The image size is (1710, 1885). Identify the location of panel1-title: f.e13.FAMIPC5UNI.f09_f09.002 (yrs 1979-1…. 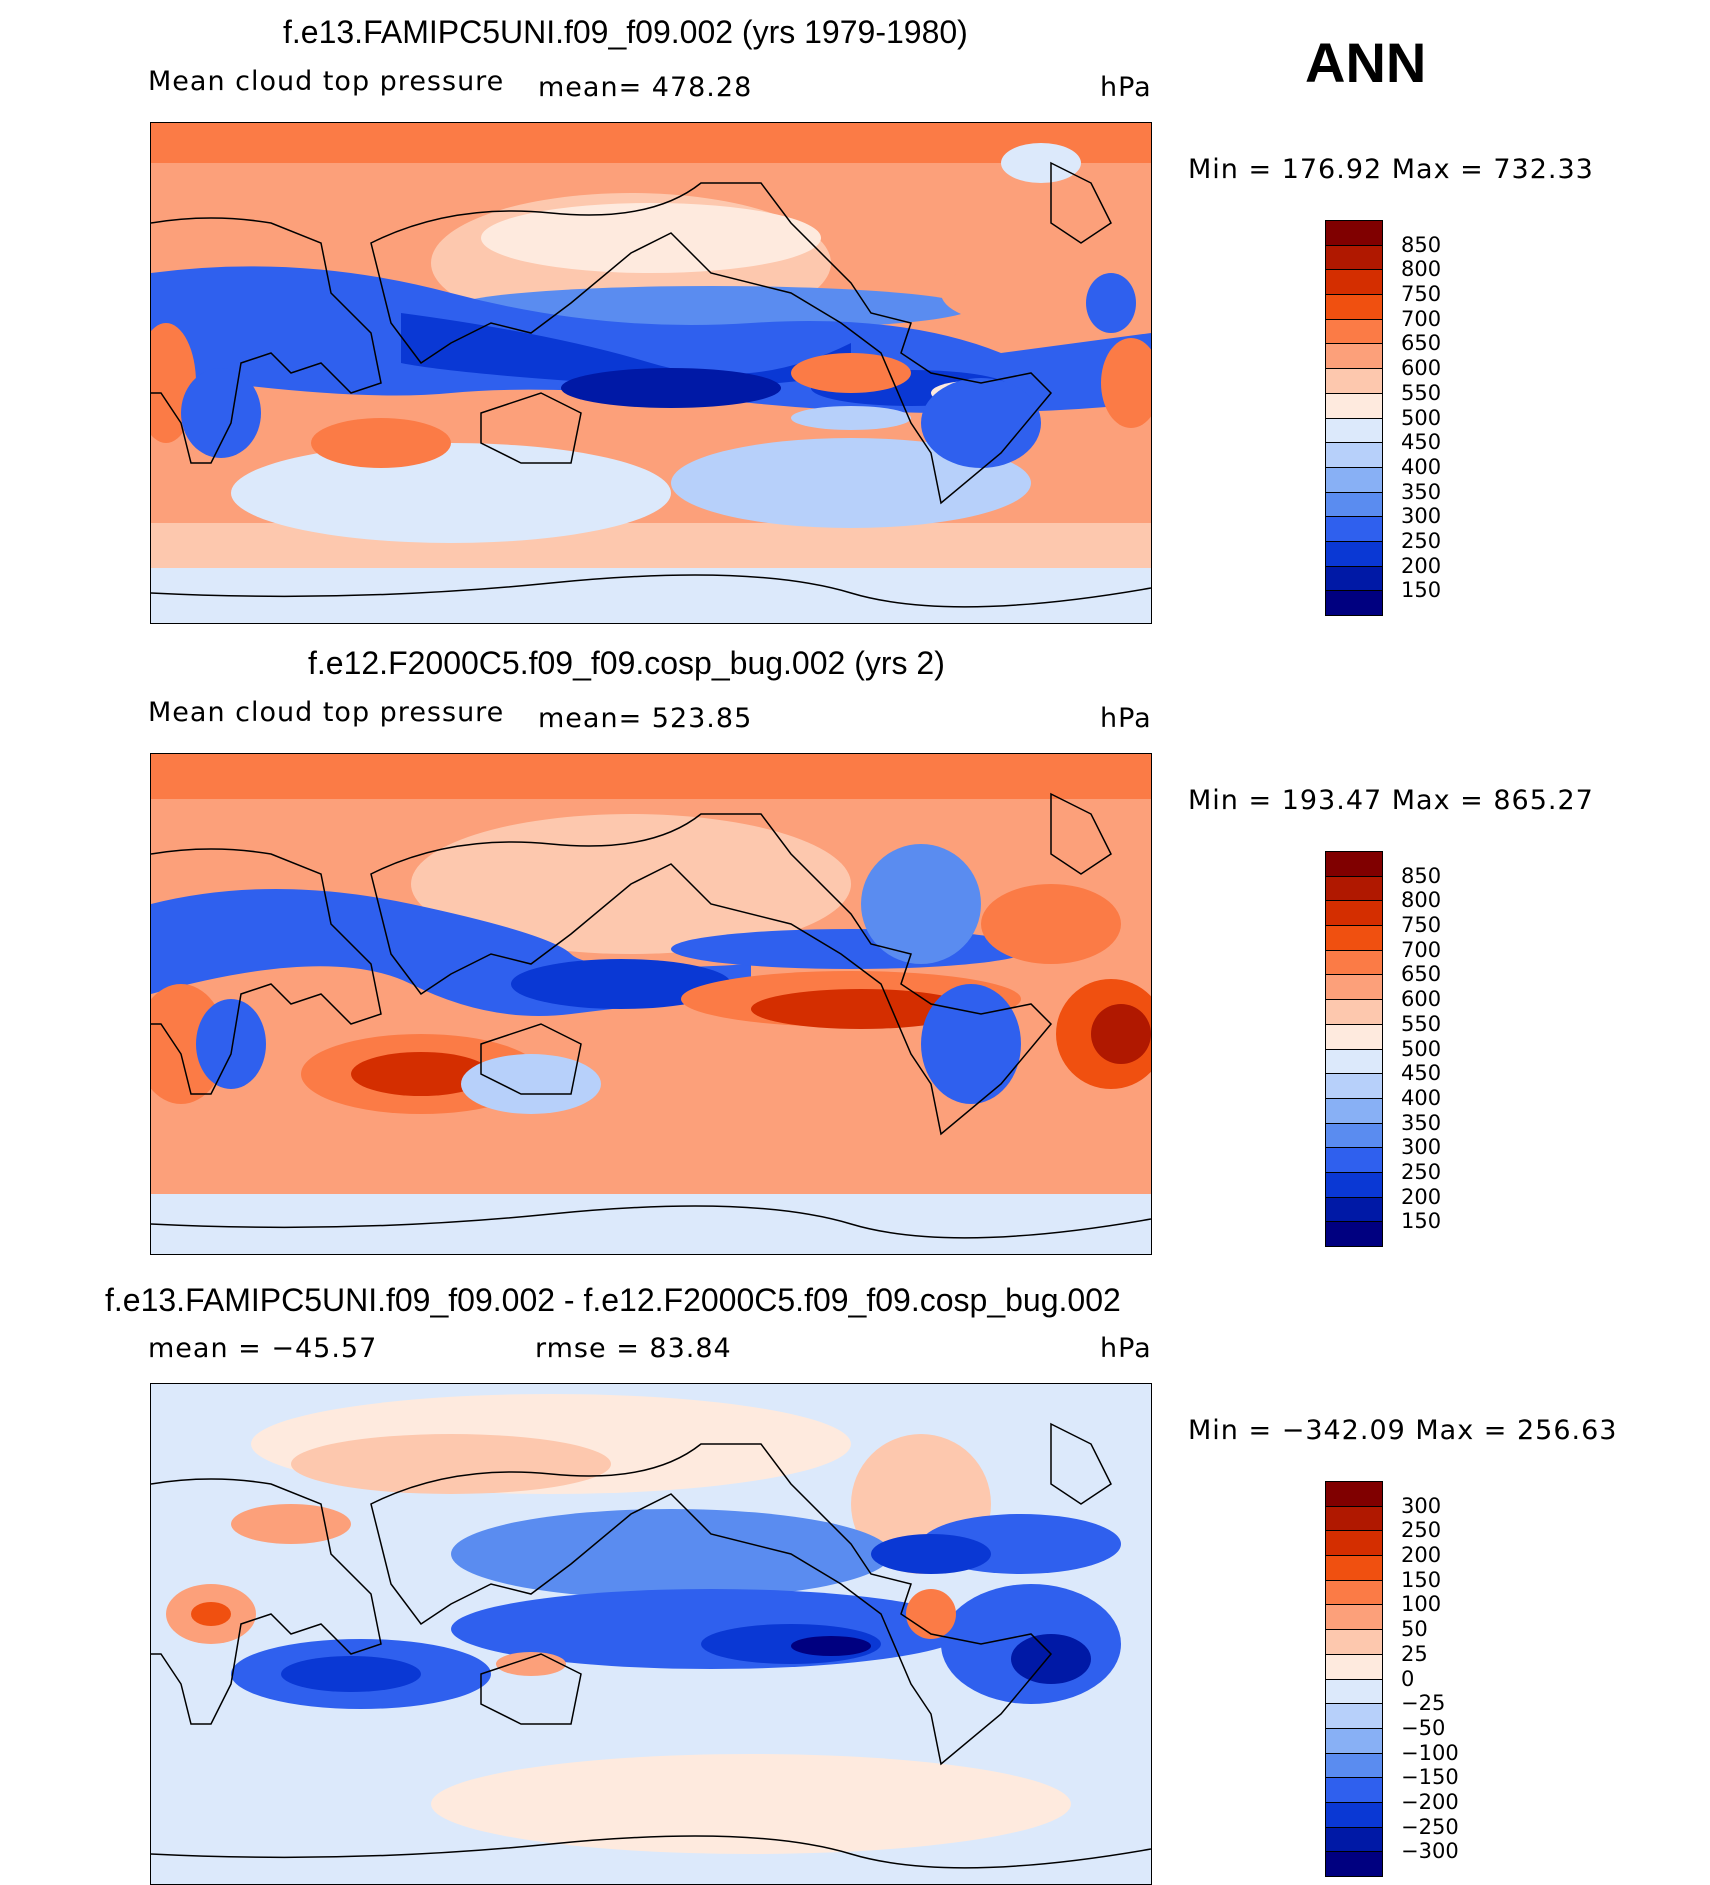
(625, 32).